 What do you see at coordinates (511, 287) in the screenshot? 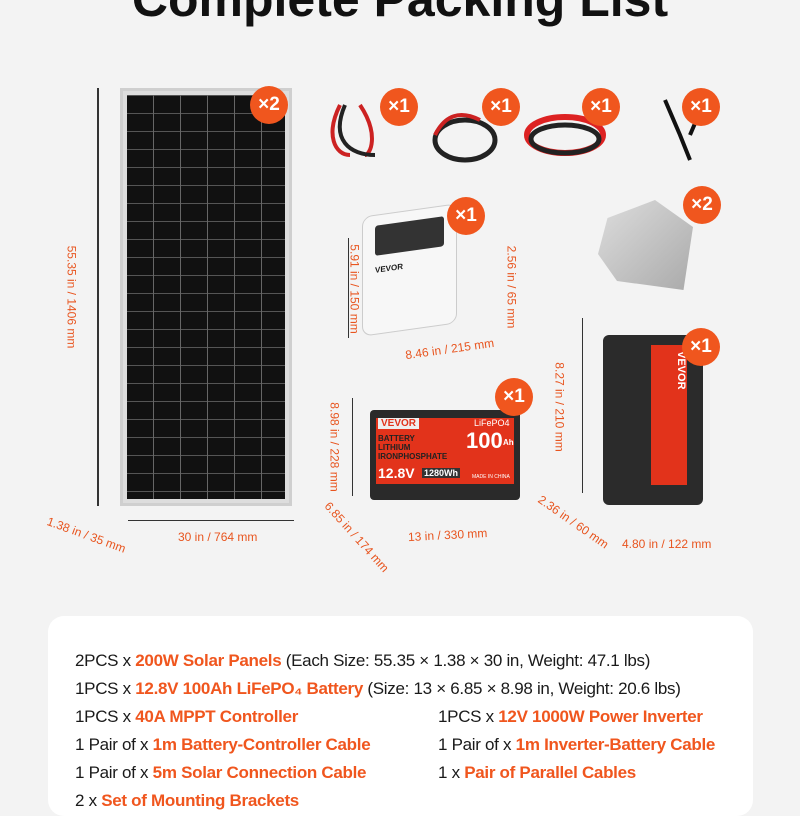
I see `controller-depth-label: 2.56 in / 65 mm` at bounding box center [511, 287].